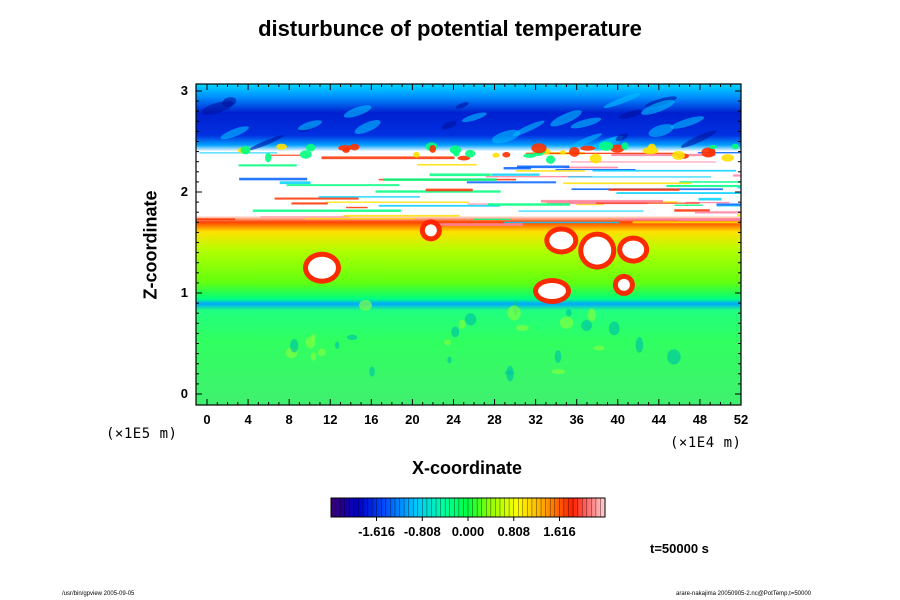 The width and height of the screenshot is (900, 600). What do you see at coordinates (184, 292) in the screenshot?
I see `y-tick-label: 1` at bounding box center [184, 292].